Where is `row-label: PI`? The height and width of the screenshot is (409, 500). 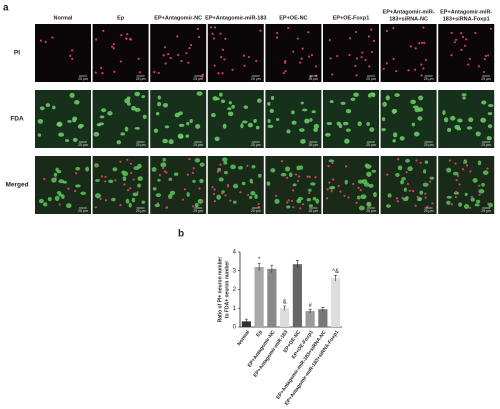
row-label: PI is located at coordinates (17, 53).